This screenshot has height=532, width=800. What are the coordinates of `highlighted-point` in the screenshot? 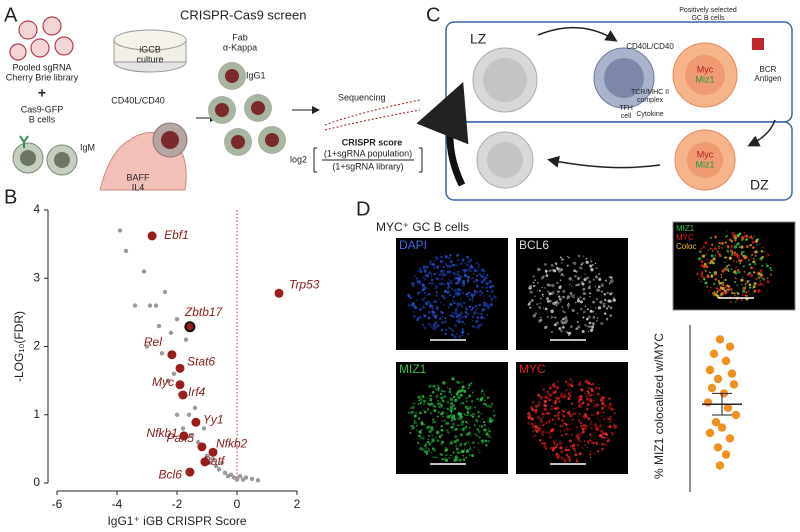 It's located at (180, 368).